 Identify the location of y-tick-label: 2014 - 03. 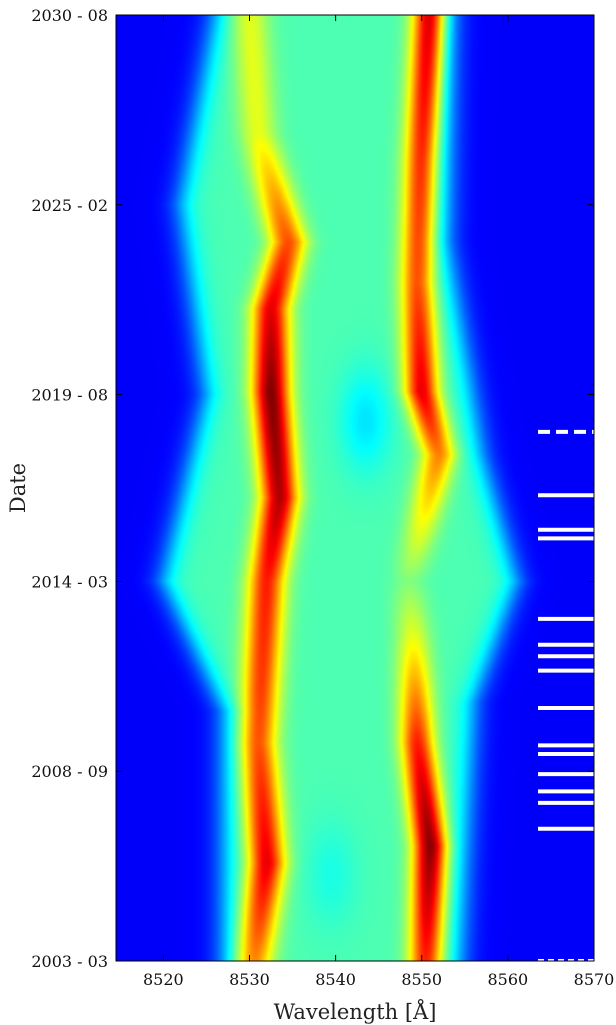
(69, 581).